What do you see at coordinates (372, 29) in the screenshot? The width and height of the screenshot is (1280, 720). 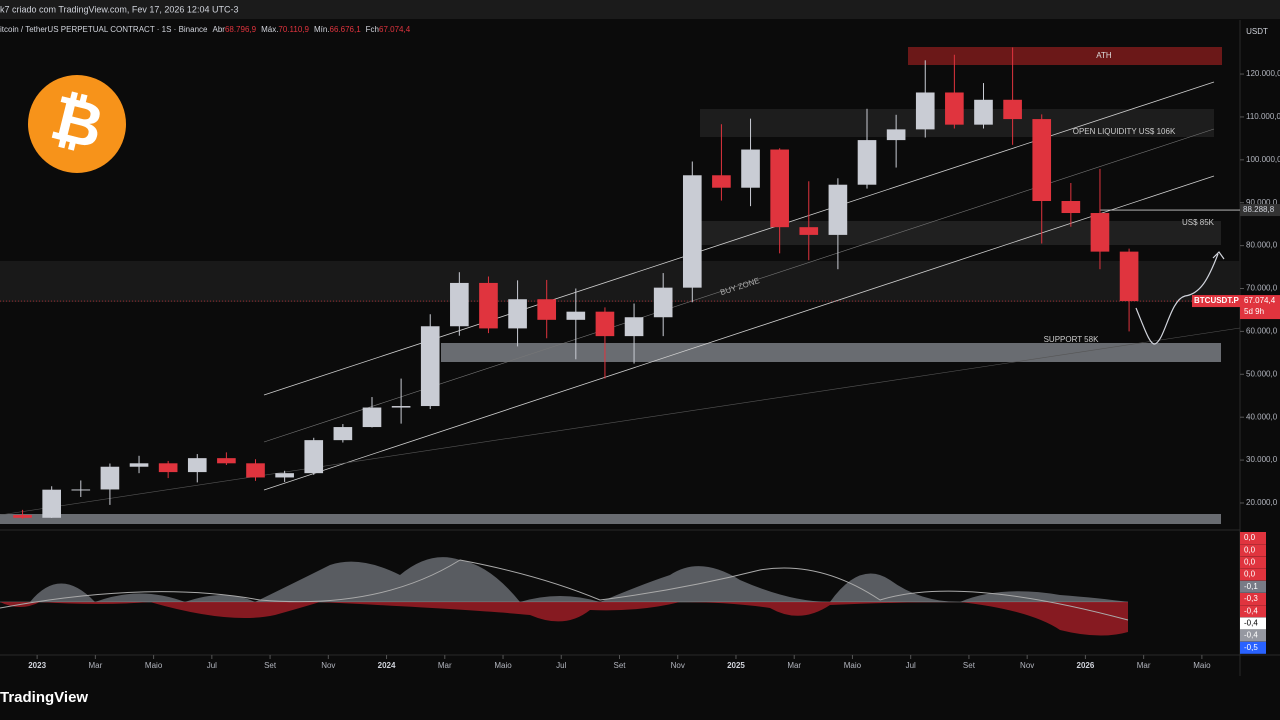 I see `ohlc-part: Fch` at bounding box center [372, 29].